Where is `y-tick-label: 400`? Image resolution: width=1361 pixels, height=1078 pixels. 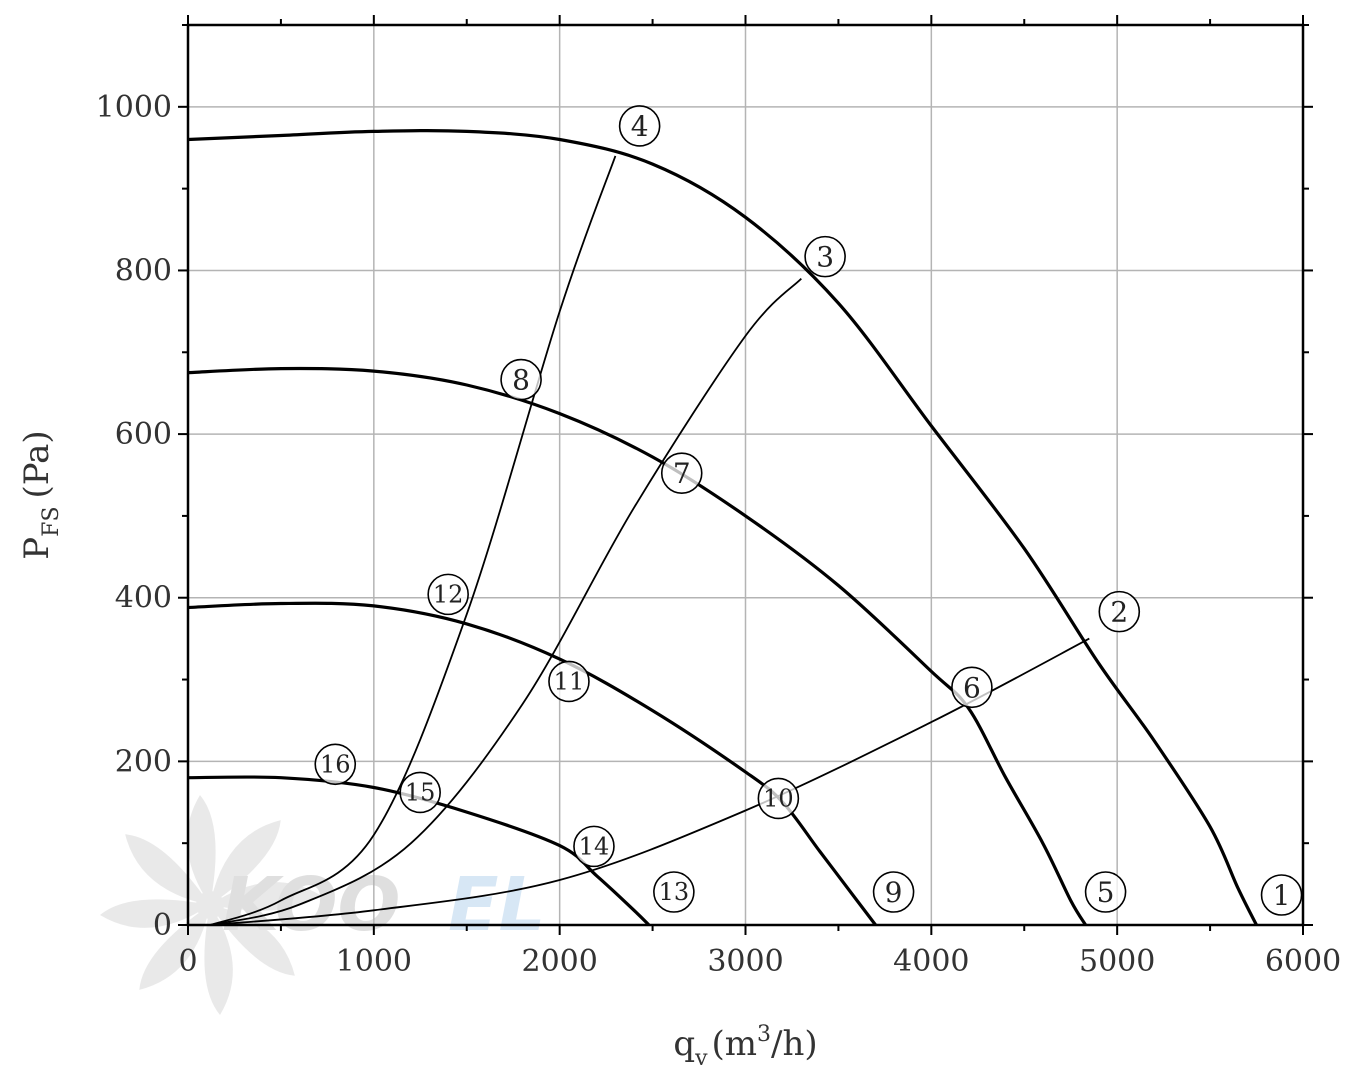 y-tick-label: 400 is located at coordinates (143, 598).